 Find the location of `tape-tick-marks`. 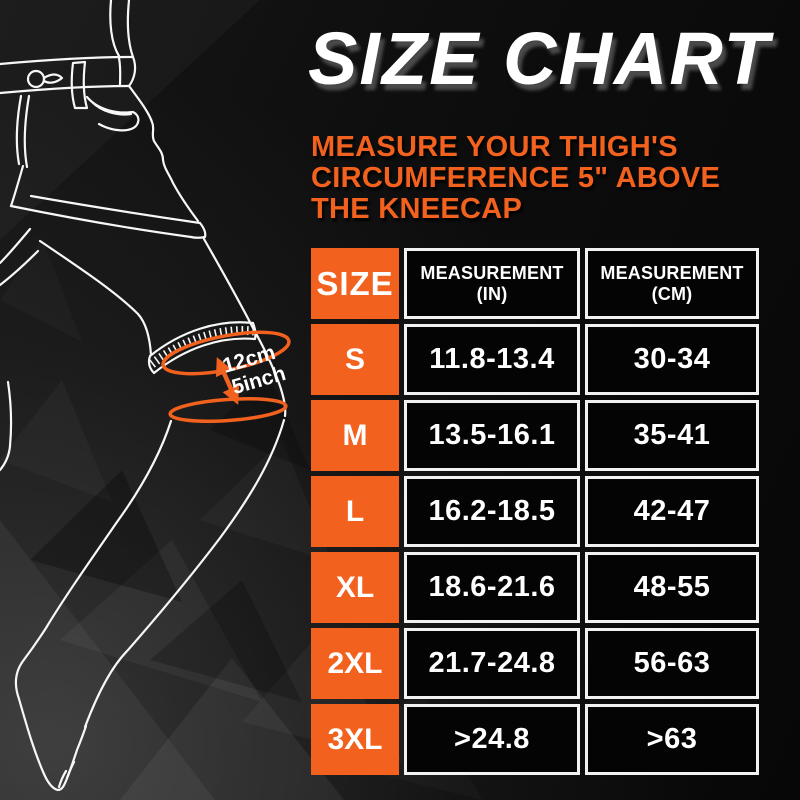

tape-tick-marks is located at coordinates (202, 347).